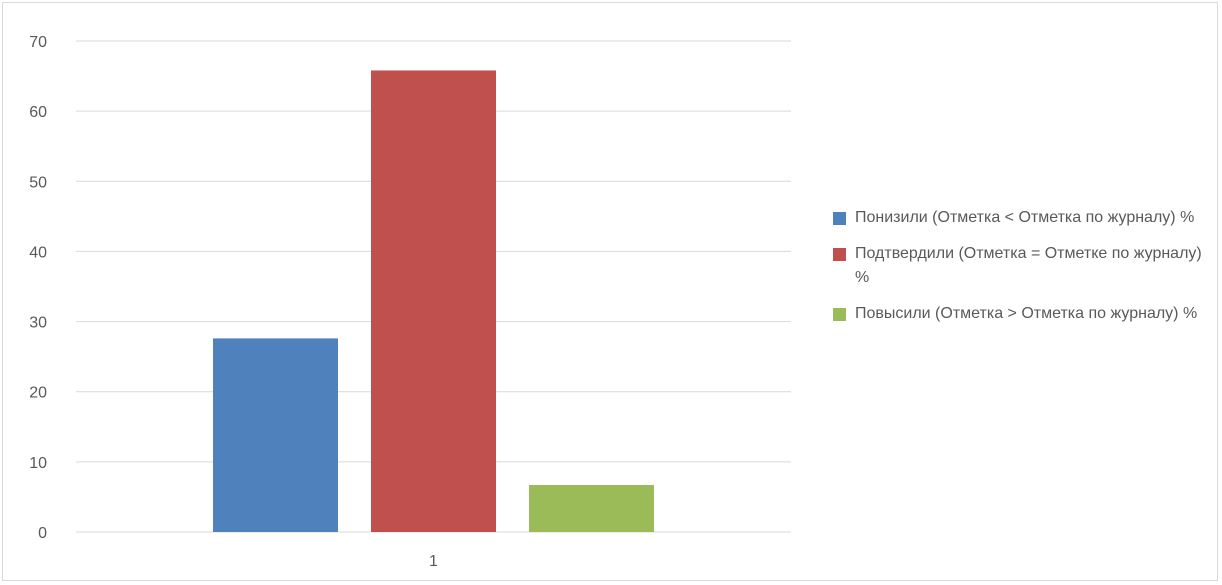  Describe the element at coordinates (38, 463) in the screenshot. I see `y-tick-label-10: 10` at that location.